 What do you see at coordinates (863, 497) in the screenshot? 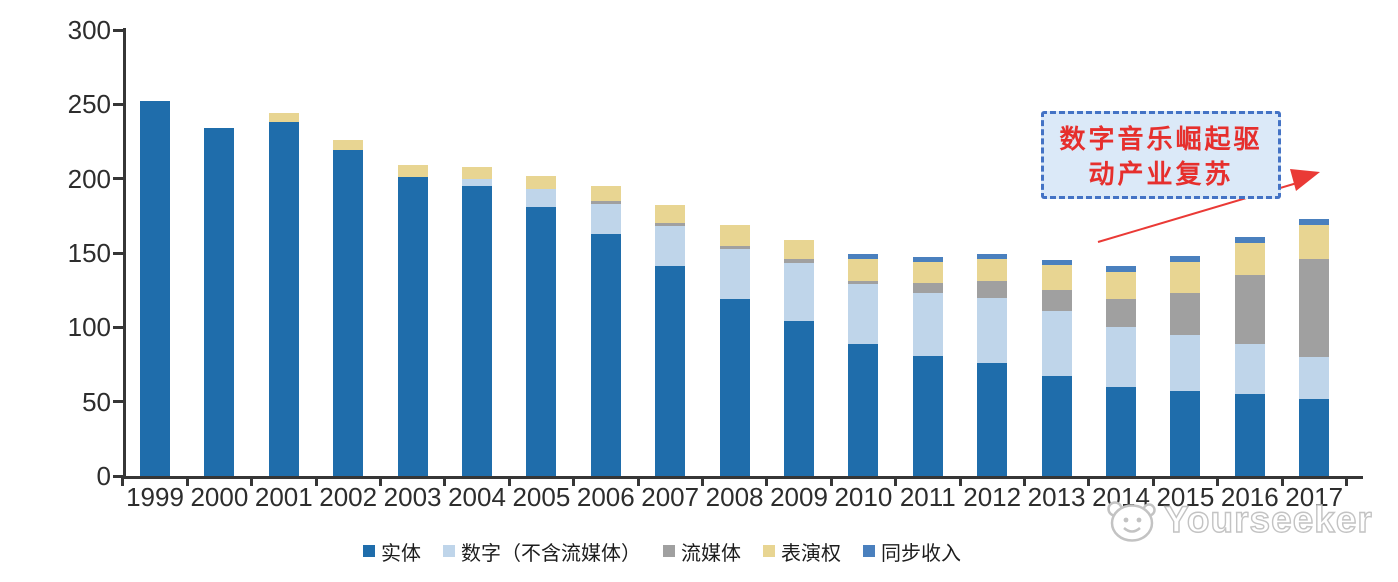
I see `x-axis-label: 2010` at bounding box center [863, 497].